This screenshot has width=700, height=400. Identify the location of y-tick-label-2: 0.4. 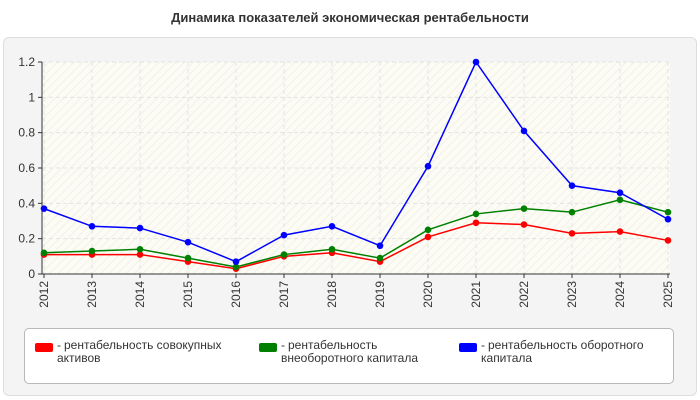
(26, 203).